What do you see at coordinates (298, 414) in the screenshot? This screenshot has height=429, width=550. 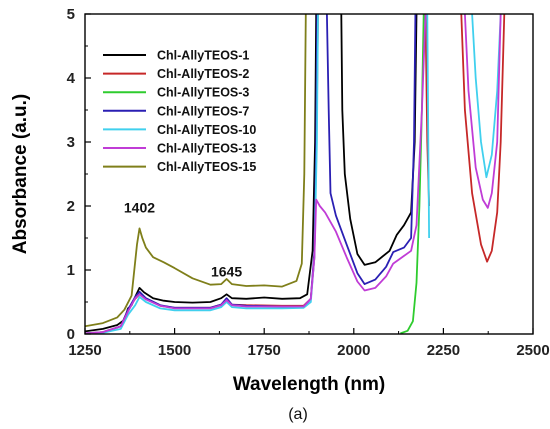 I see `figure-caption: (a)` at bounding box center [298, 414].